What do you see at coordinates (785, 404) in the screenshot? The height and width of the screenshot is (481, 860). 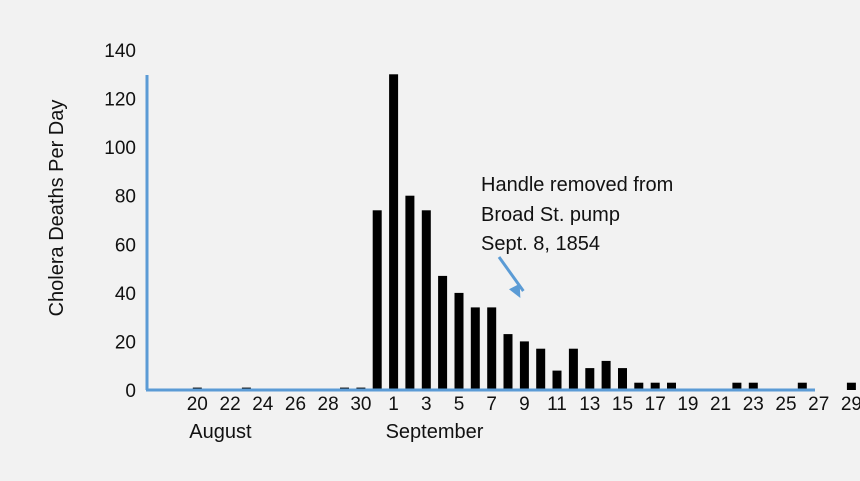 I see `x-tick-label: 25` at bounding box center [785, 404].